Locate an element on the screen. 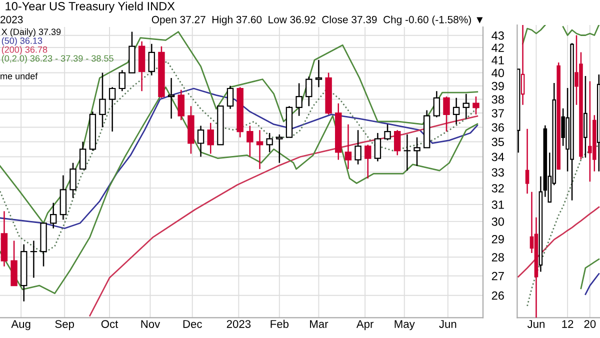  y-tick-label: 27 is located at coordinates (498, 276).